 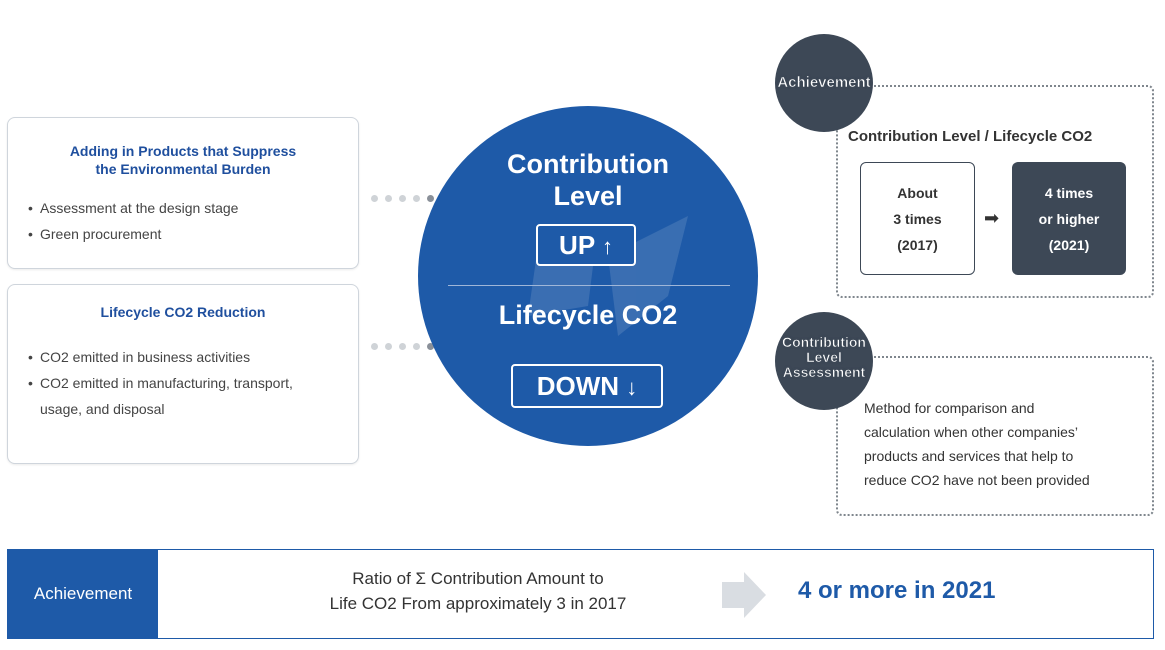 I want to click on list-item-line: usage, and disposal, so click(x=102, y=409).